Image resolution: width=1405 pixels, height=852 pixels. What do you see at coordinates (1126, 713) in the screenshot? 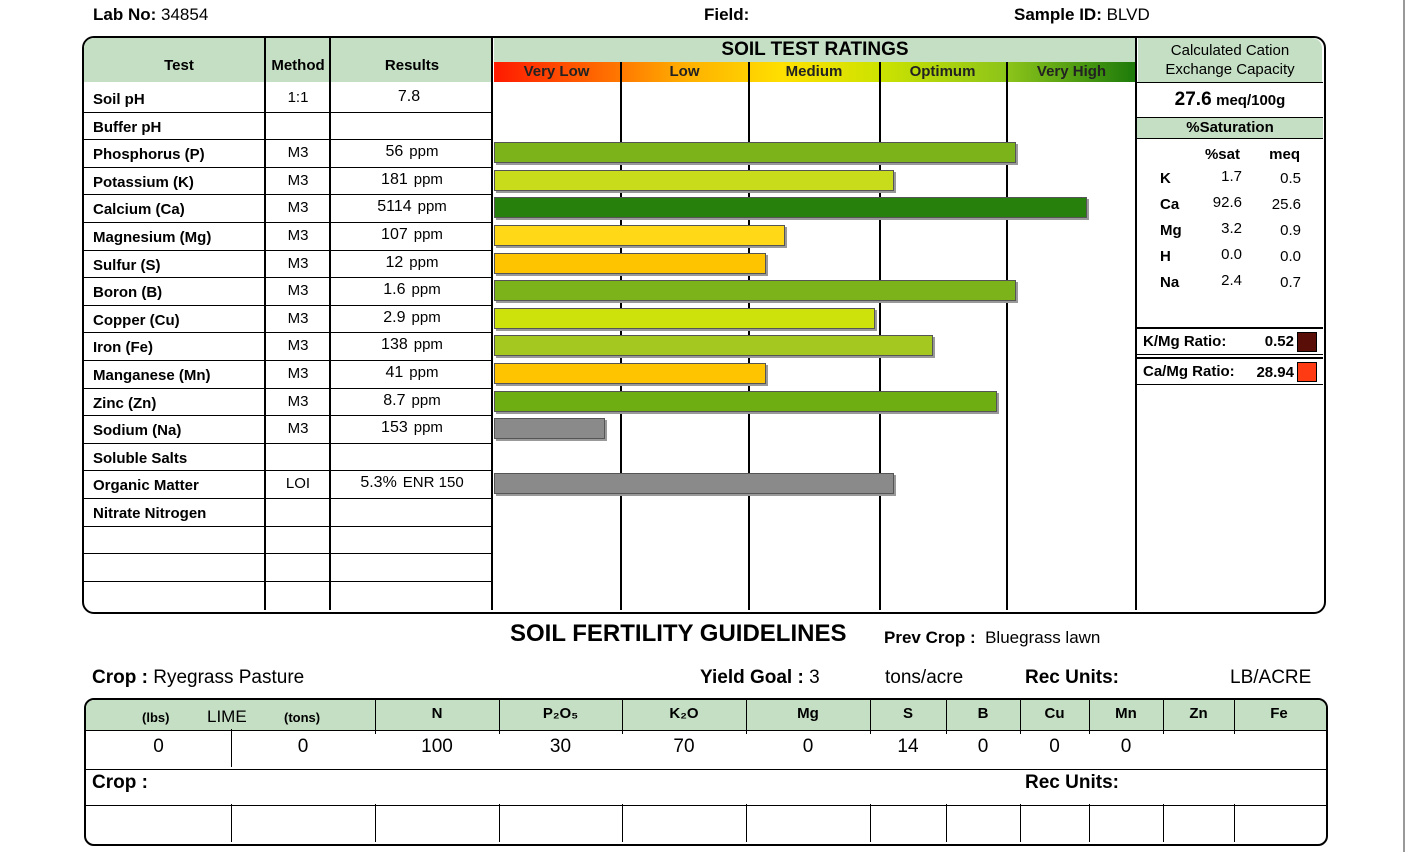
I see `nutrient-header: Mn` at bounding box center [1126, 713].